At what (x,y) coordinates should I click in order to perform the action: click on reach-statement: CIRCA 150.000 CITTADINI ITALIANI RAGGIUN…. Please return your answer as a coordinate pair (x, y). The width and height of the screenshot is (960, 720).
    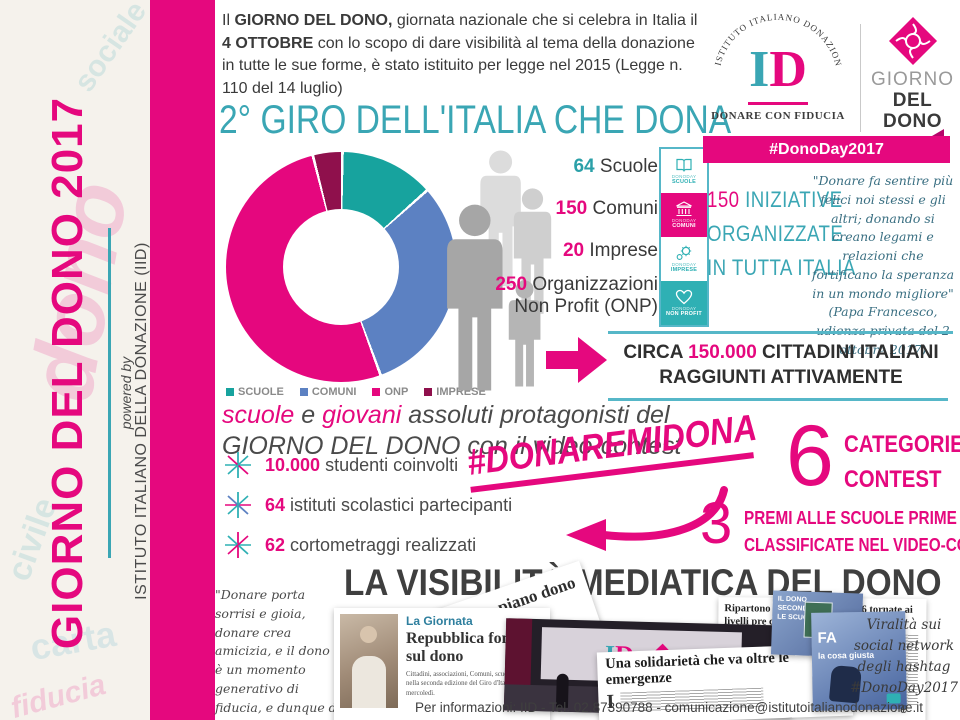
    Looking at the image, I should click on (781, 365).